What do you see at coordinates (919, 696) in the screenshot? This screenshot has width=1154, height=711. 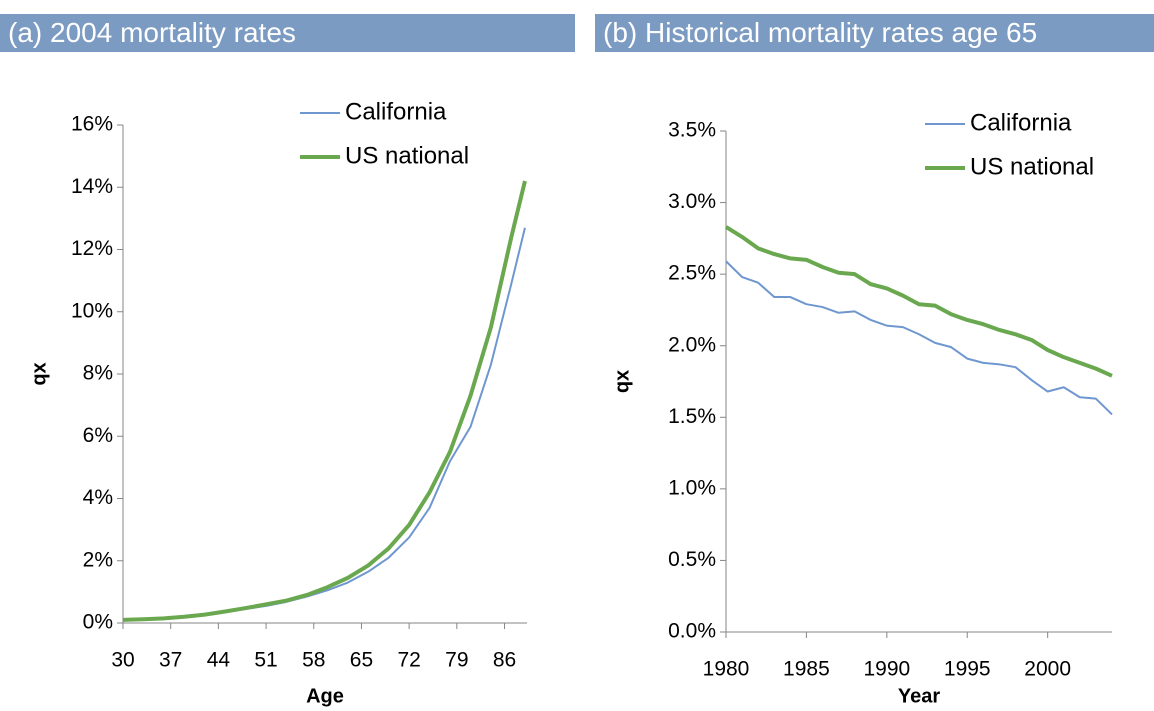 I see `x-axis-label: Year` at bounding box center [919, 696].